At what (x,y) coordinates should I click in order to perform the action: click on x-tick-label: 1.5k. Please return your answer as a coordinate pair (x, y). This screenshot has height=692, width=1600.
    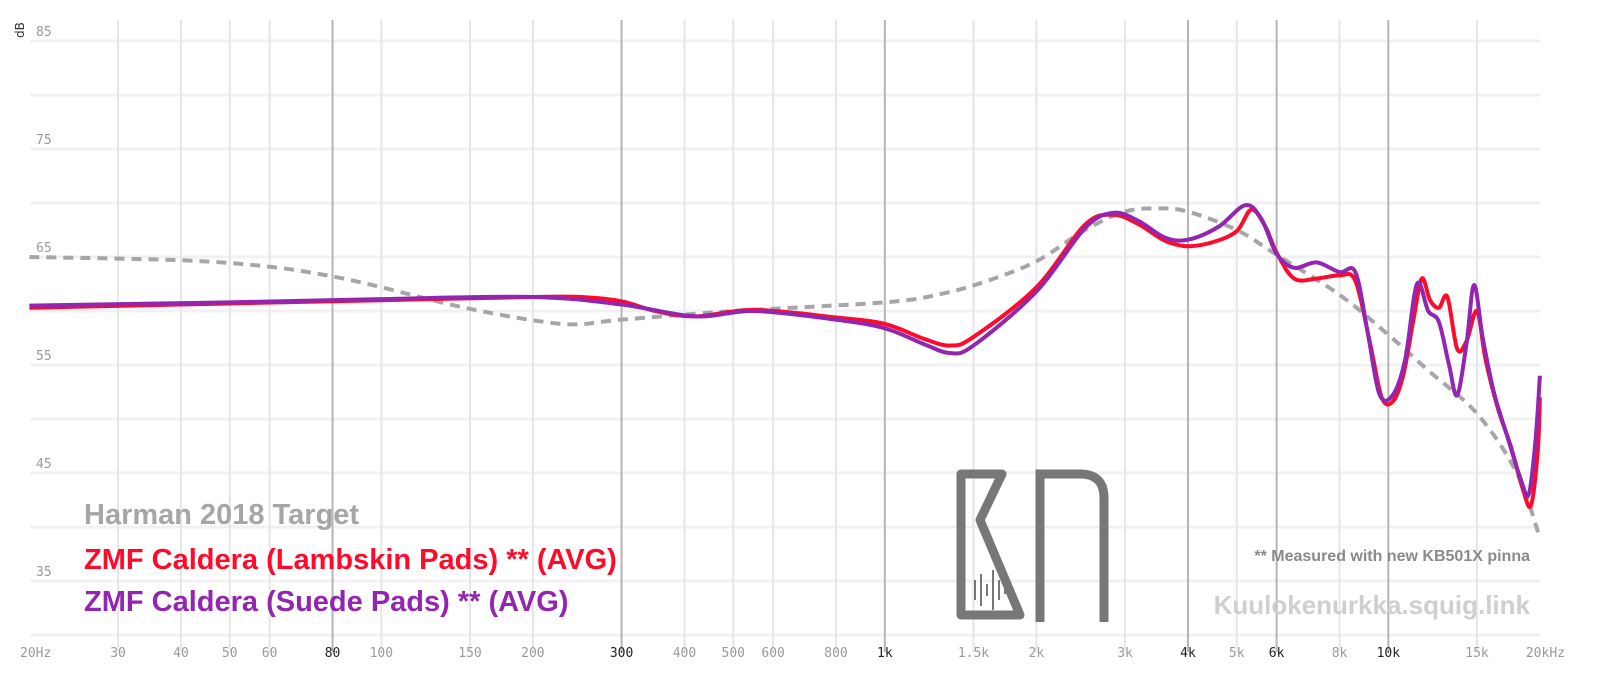
    Looking at the image, I should click on (973, 653).